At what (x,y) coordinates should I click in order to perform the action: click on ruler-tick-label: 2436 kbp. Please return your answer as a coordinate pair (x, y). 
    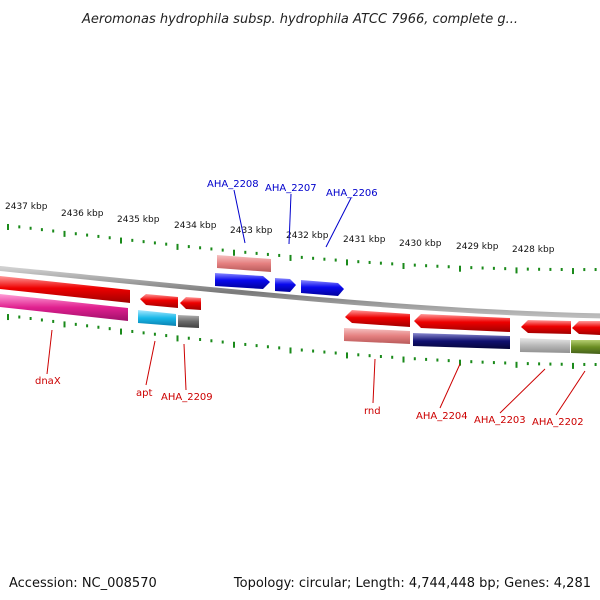
    Looking at the image, I should click on (82, 214).